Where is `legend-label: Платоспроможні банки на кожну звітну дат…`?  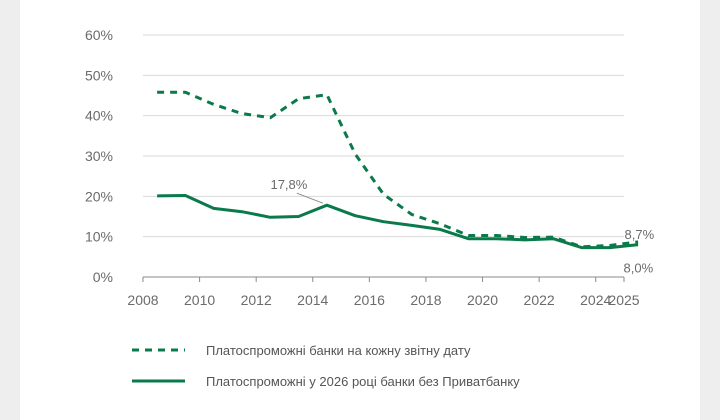 legend-label: Платоспроможні банки на кожну звітну дат… is located at coordinates (338, 350).